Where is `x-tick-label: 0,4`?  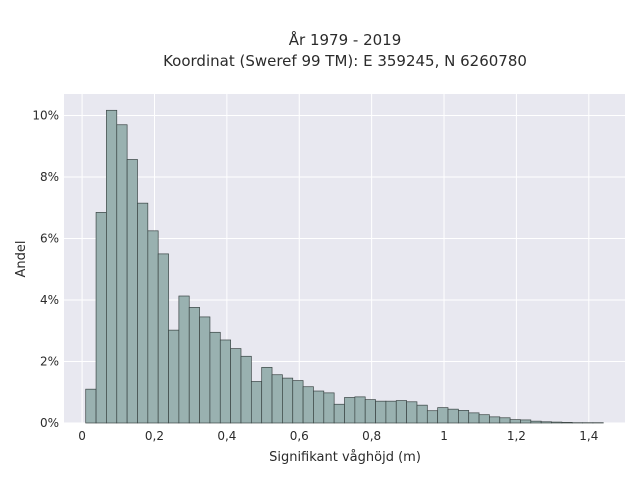
x-tick-label: 0,4 is located at coordinates (226, 436).